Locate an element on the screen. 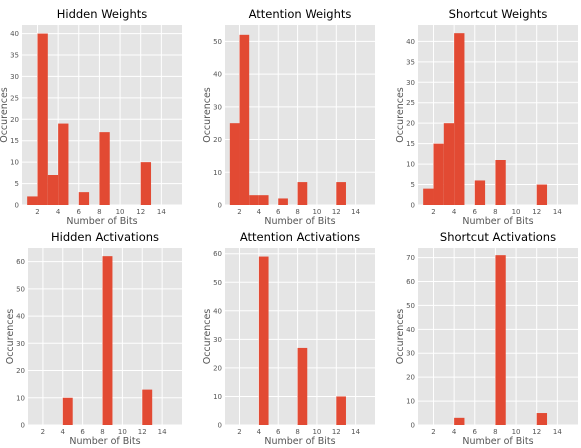 The image size is (581, 448). chart-title: Hidden Weights is located at coordinates (102, 14).